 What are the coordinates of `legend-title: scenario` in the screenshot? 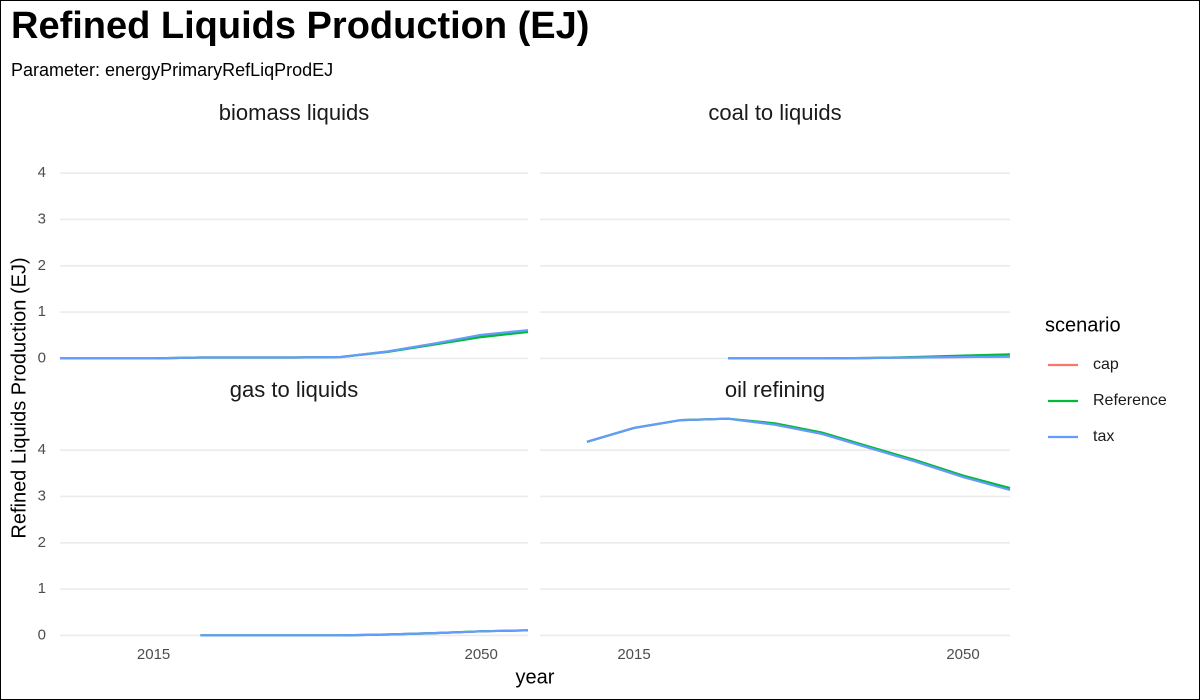 It's located at (1083, 325).